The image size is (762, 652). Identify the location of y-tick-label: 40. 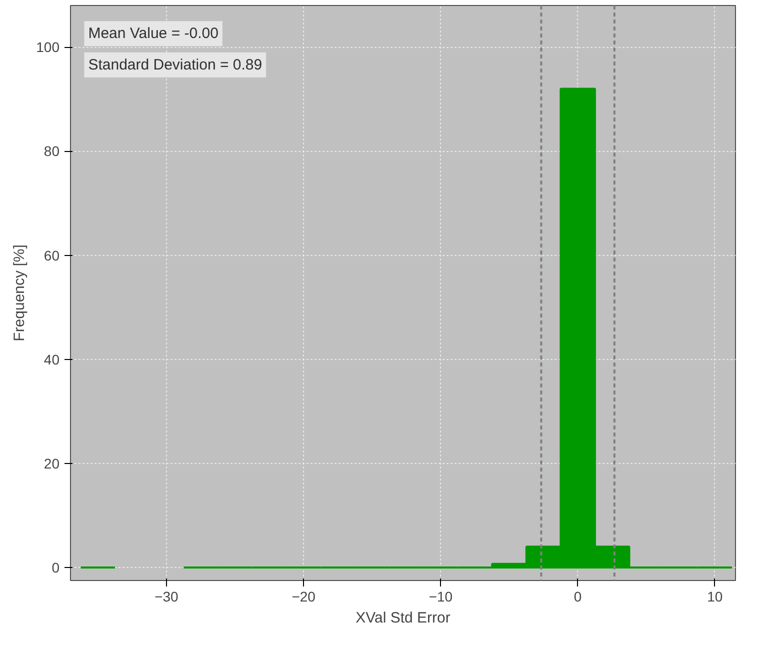
(52, 359).